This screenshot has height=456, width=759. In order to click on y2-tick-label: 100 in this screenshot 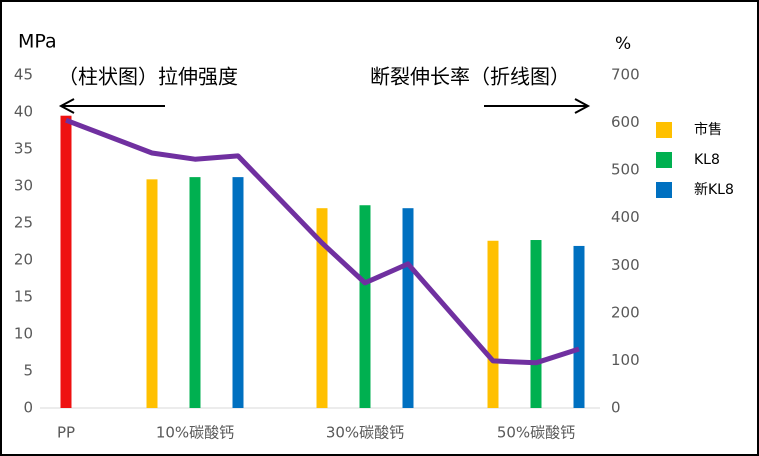, I will do `click(625, 360)`.